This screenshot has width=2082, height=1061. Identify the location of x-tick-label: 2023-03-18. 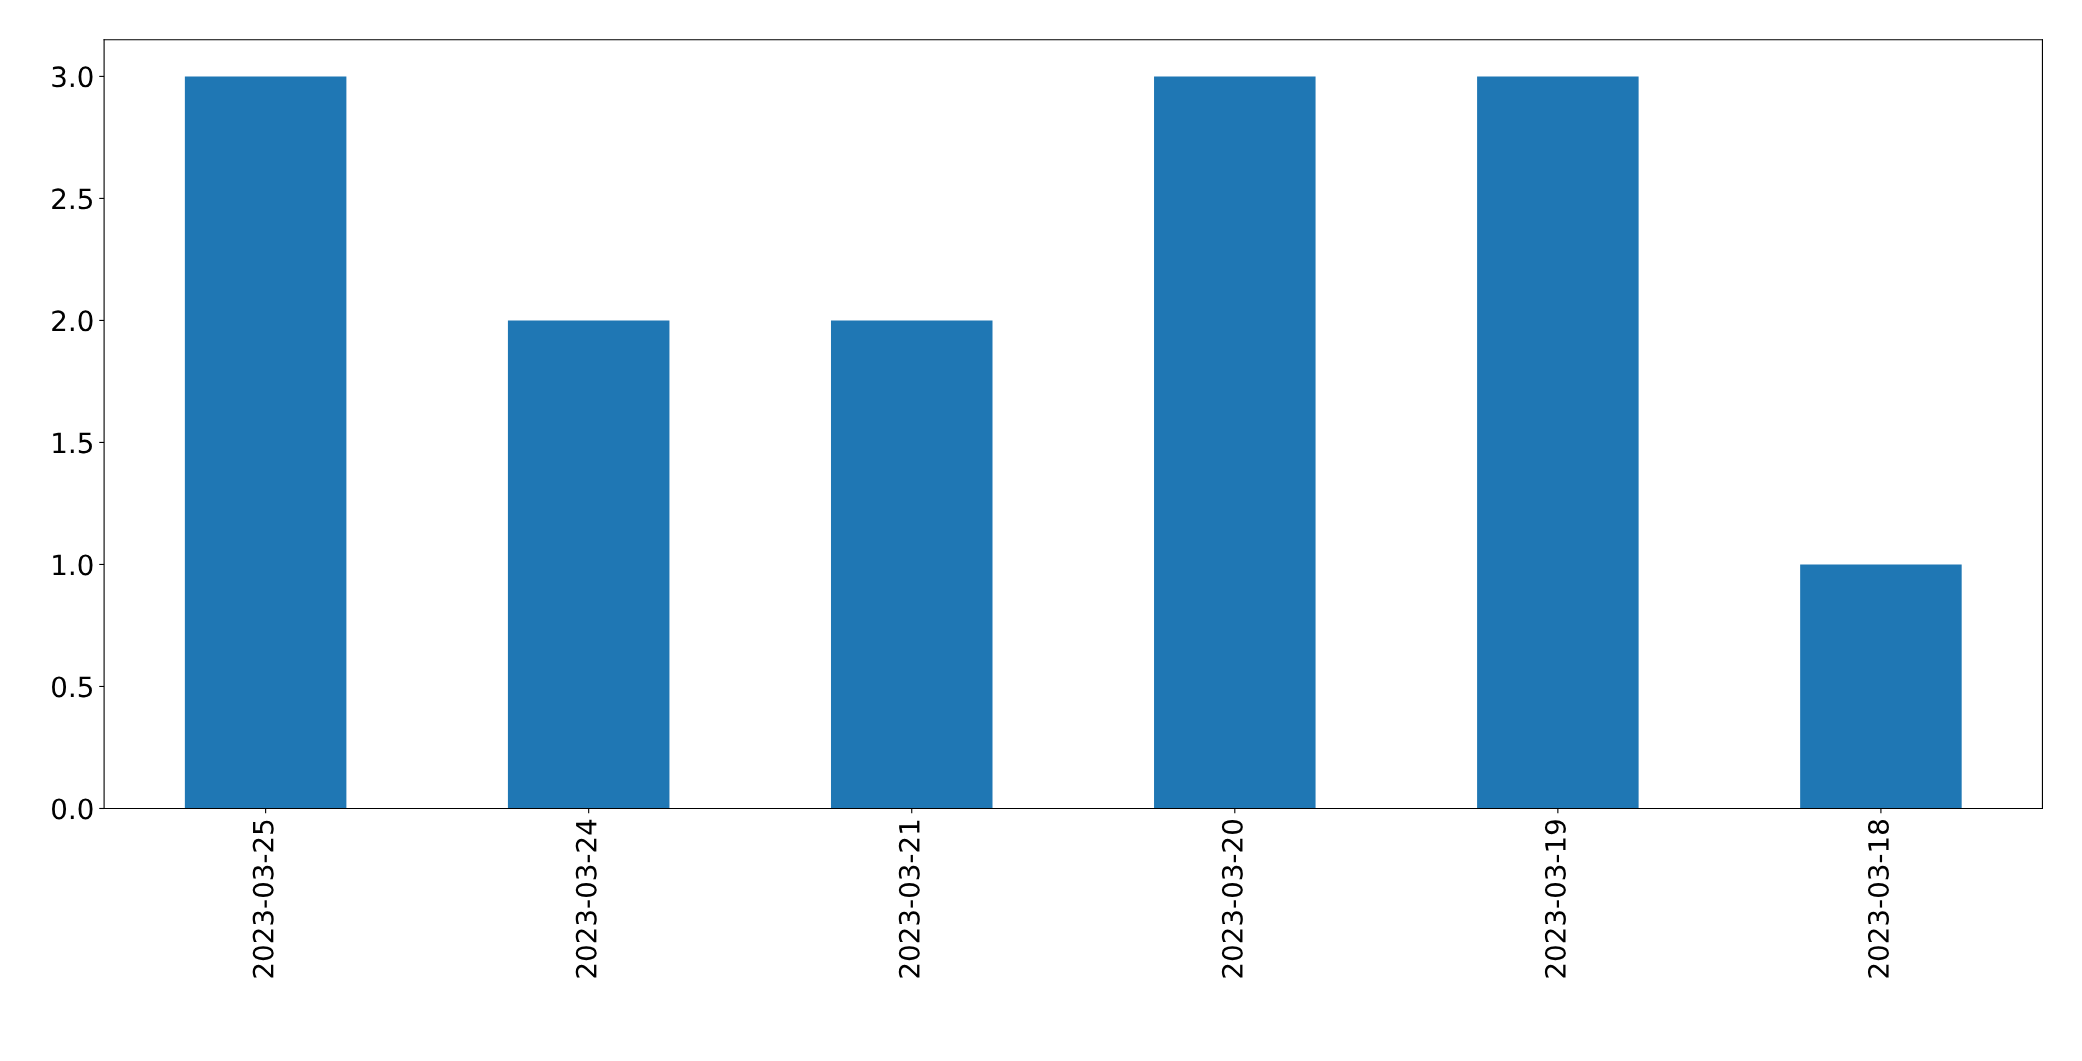
(1878, 899).